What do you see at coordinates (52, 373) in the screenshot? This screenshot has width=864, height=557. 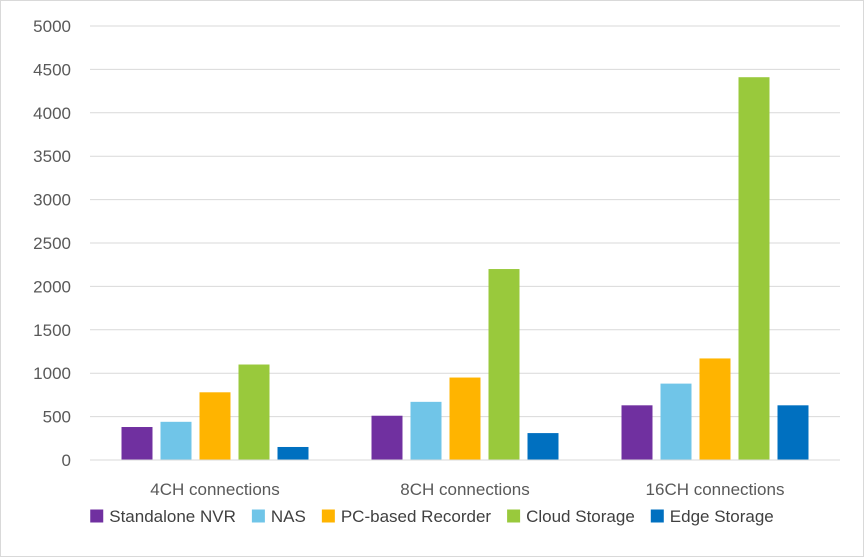 I see `y-tick-label: 1000` at bounding box center [52, 373].